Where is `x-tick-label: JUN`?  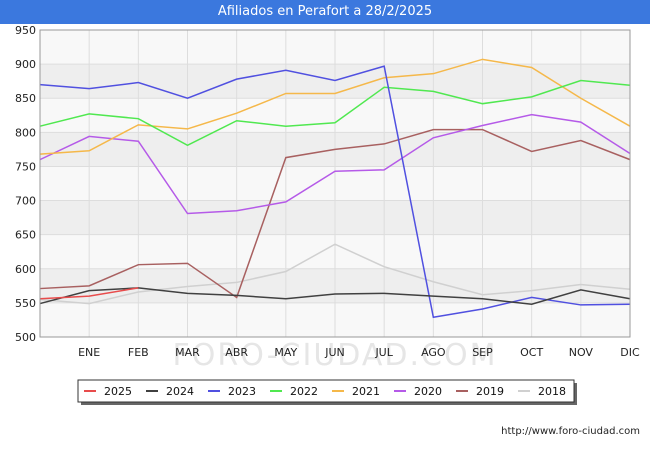
x-tick-label: JUN is located at coordinates (334, 352).